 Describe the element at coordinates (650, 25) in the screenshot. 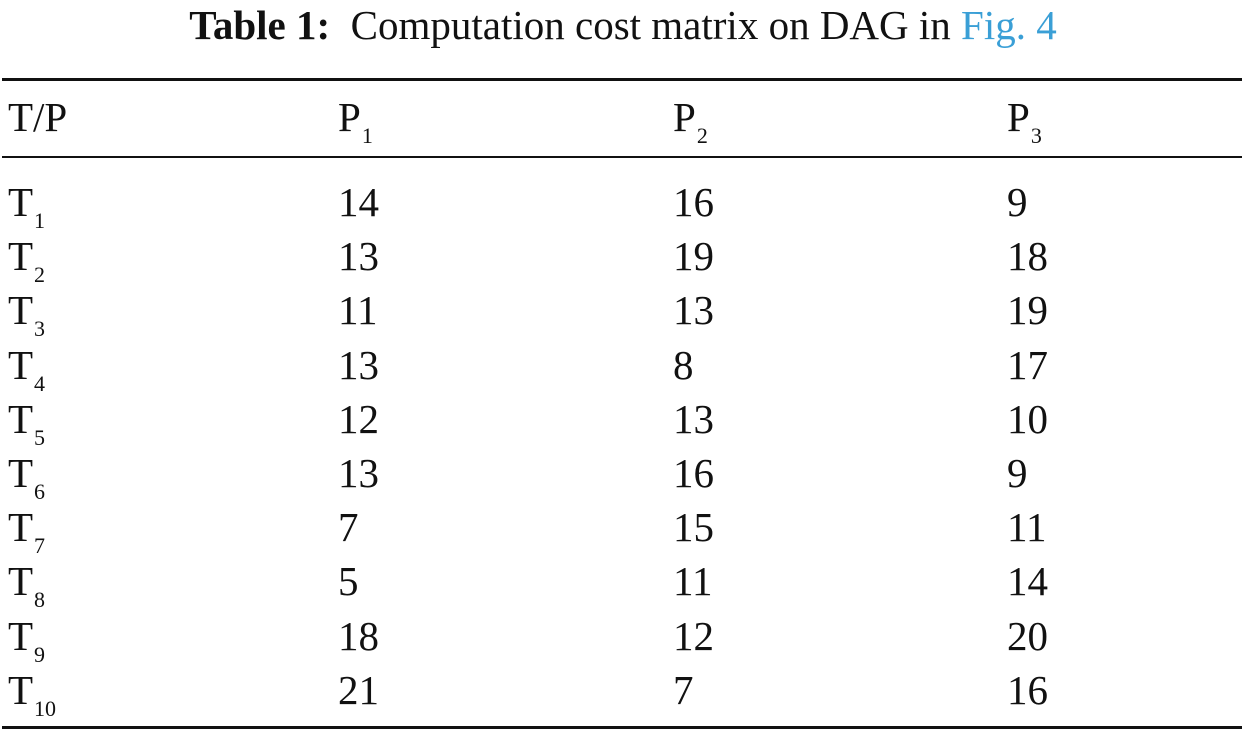

I see `caption-text: Computation cost matrix on DAG in` at that location.